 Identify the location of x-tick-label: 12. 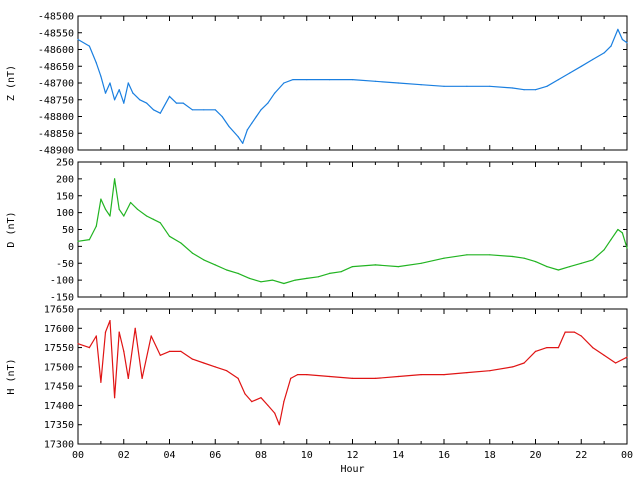
(352, 455).